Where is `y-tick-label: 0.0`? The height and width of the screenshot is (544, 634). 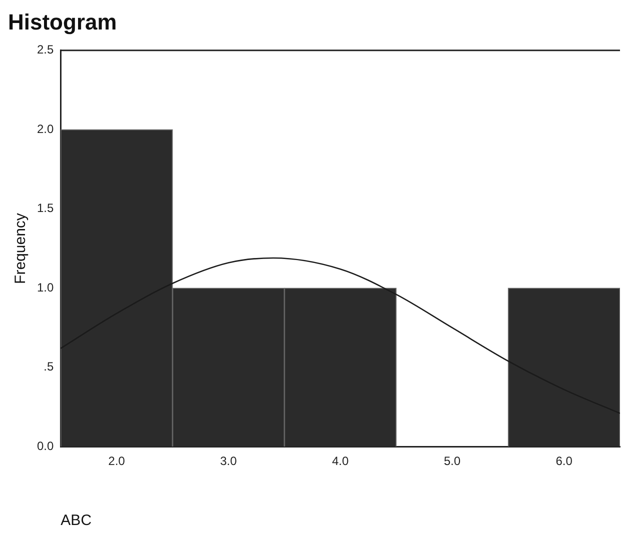 y-tick-label: 0.0 is located at coordinates (45, 445).